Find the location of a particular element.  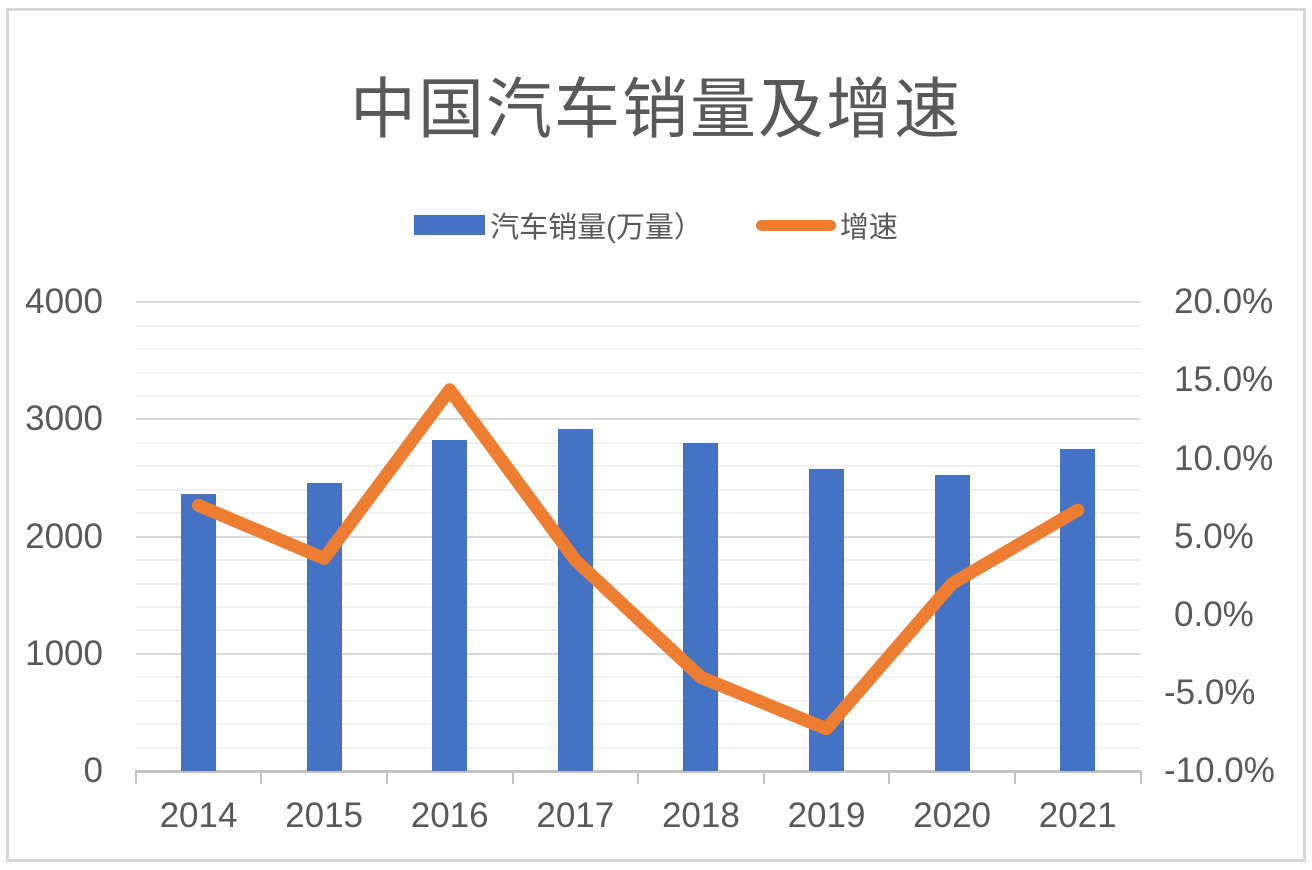

chart-title: 中国汽车销量及增速 is located at coordinates (656, 109).